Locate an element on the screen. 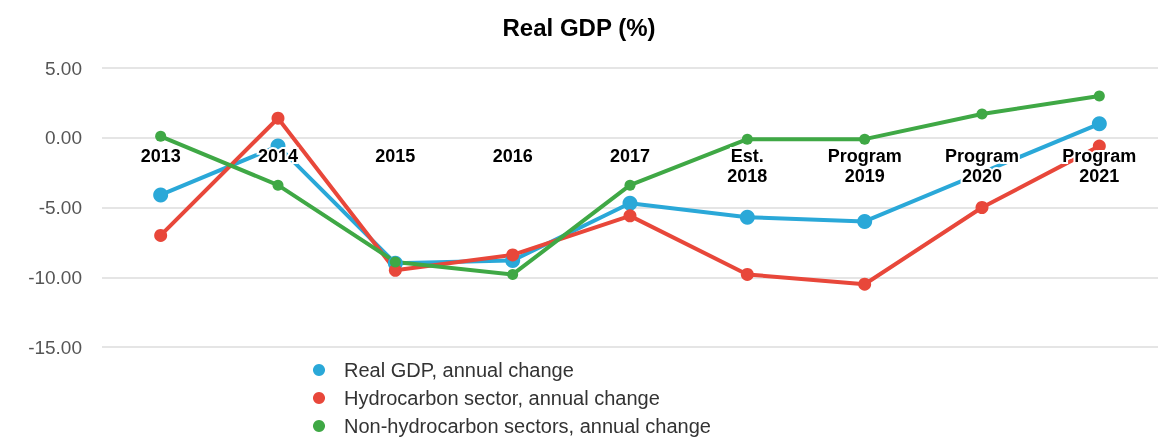 This screenshot has height=443, width=1158. chart-title: Real GDP (%) is located at coordinates (579, 27).